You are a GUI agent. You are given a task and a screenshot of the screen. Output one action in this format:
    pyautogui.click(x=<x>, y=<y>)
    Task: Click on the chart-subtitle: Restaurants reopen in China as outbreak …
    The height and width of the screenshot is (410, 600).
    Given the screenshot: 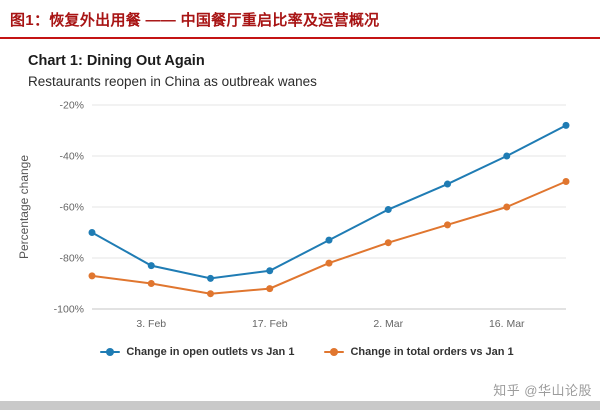 What is the action you would take?
    pyautogui.click(x=172, y=81)
    